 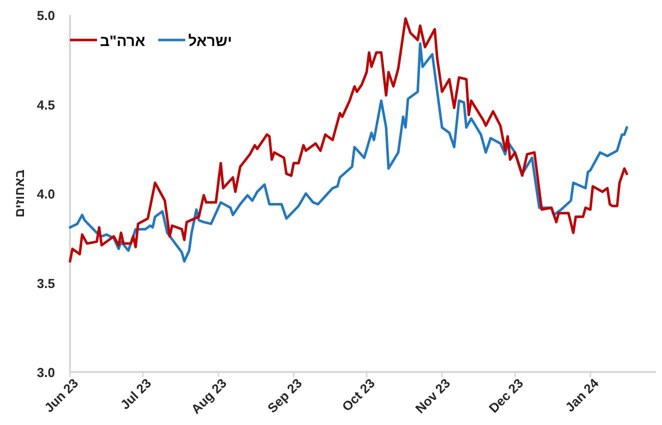 What do you see at coordinates (19, 194) in the screenshot?
I see `y-axis-title: באחוזים` at bounding box center [19, 194].